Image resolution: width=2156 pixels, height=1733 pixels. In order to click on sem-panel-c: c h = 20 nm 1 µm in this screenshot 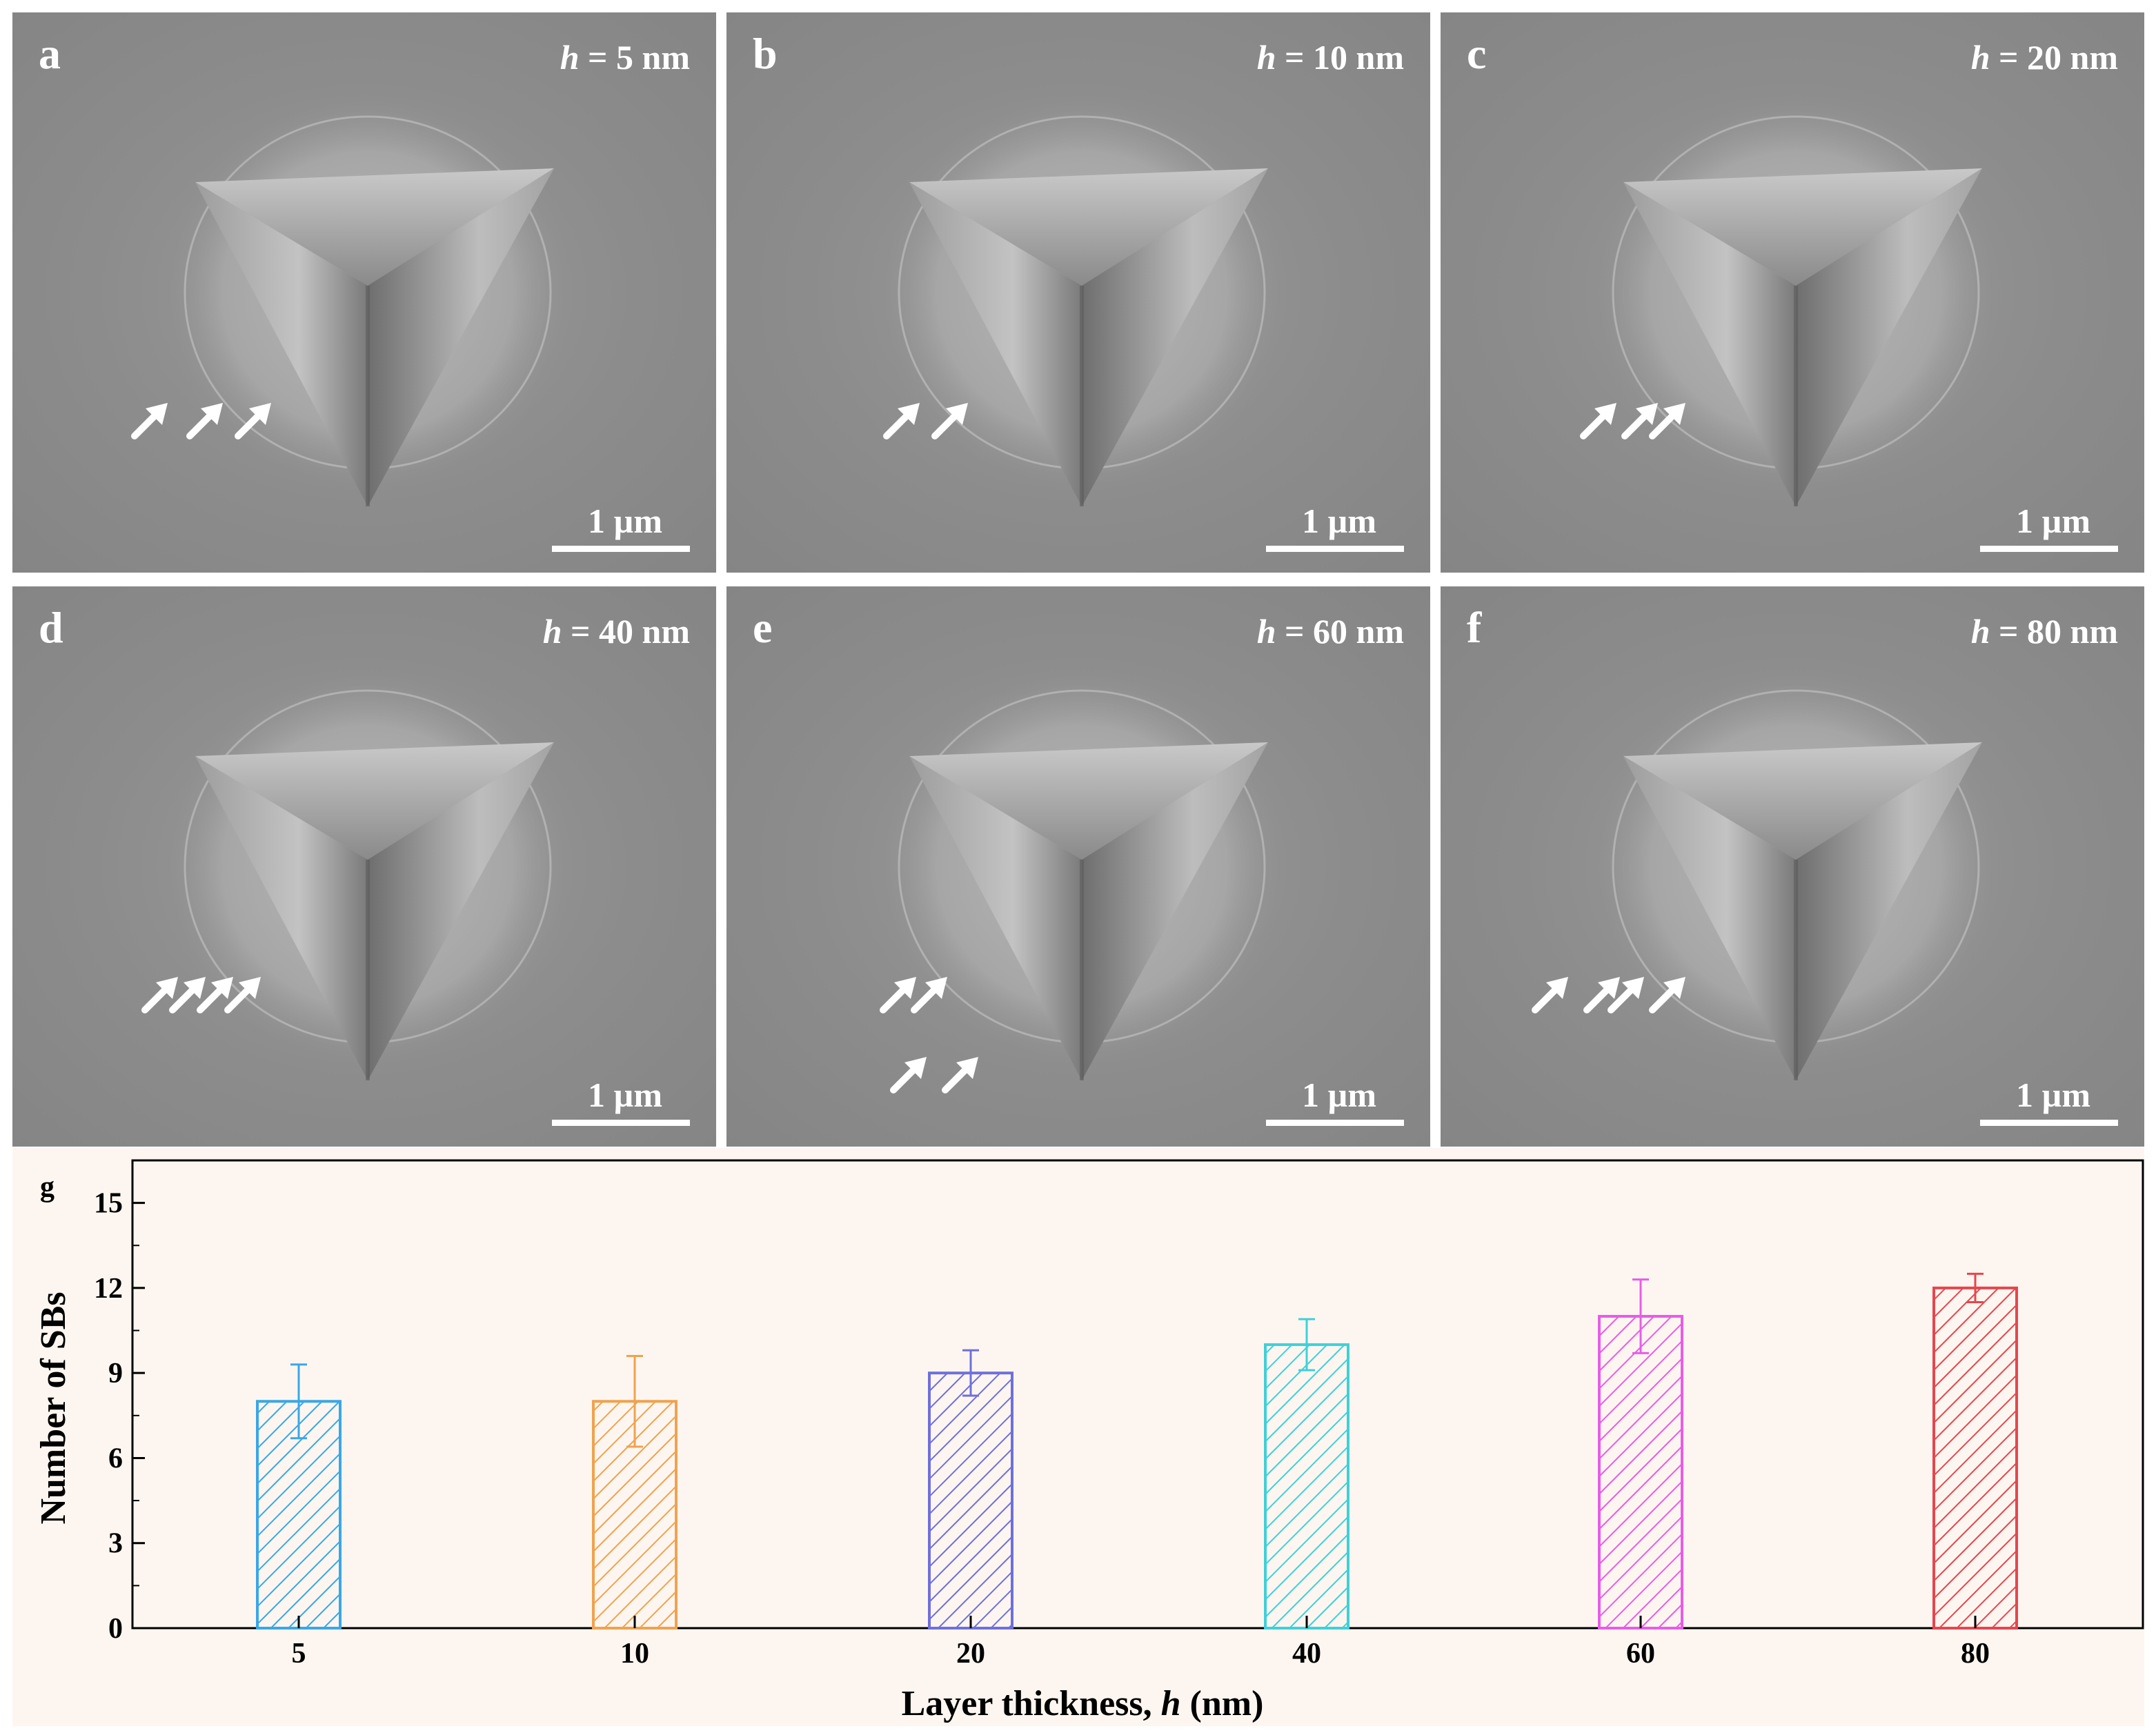, I will do `click(1792, 292)`.